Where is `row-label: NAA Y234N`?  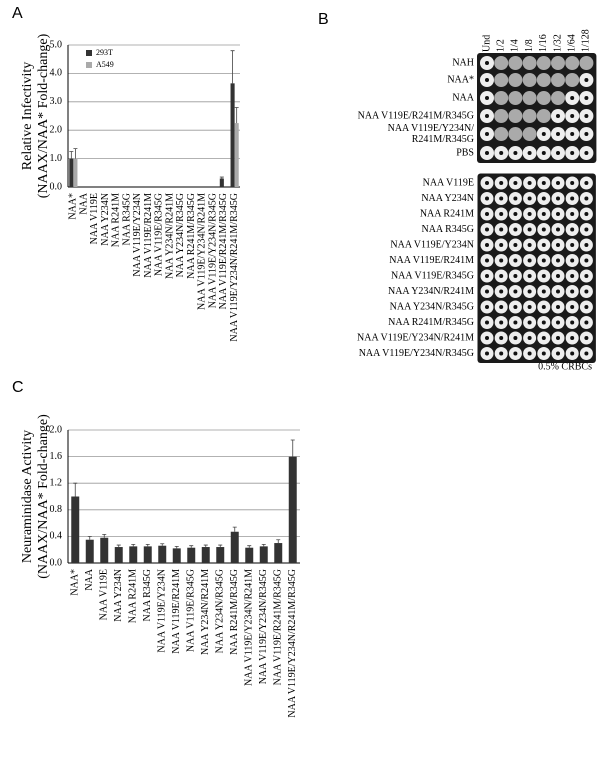 row-label: NAA Y234N is located at coordinates (447, 198).